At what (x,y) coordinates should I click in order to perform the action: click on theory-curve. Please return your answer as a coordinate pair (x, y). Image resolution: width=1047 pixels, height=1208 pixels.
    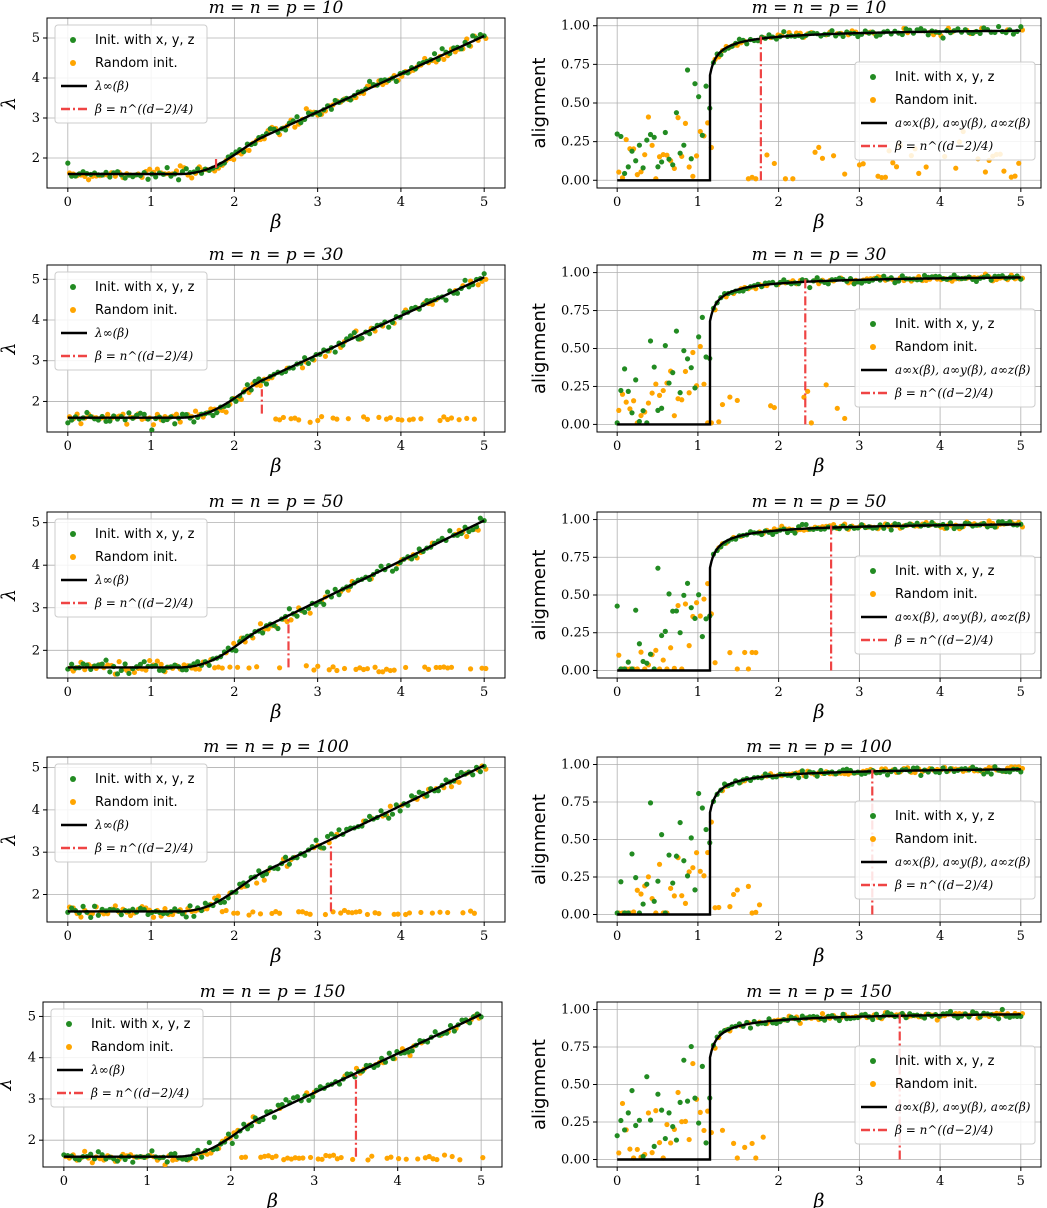
    Looking at the image, I should click on (276, 105).